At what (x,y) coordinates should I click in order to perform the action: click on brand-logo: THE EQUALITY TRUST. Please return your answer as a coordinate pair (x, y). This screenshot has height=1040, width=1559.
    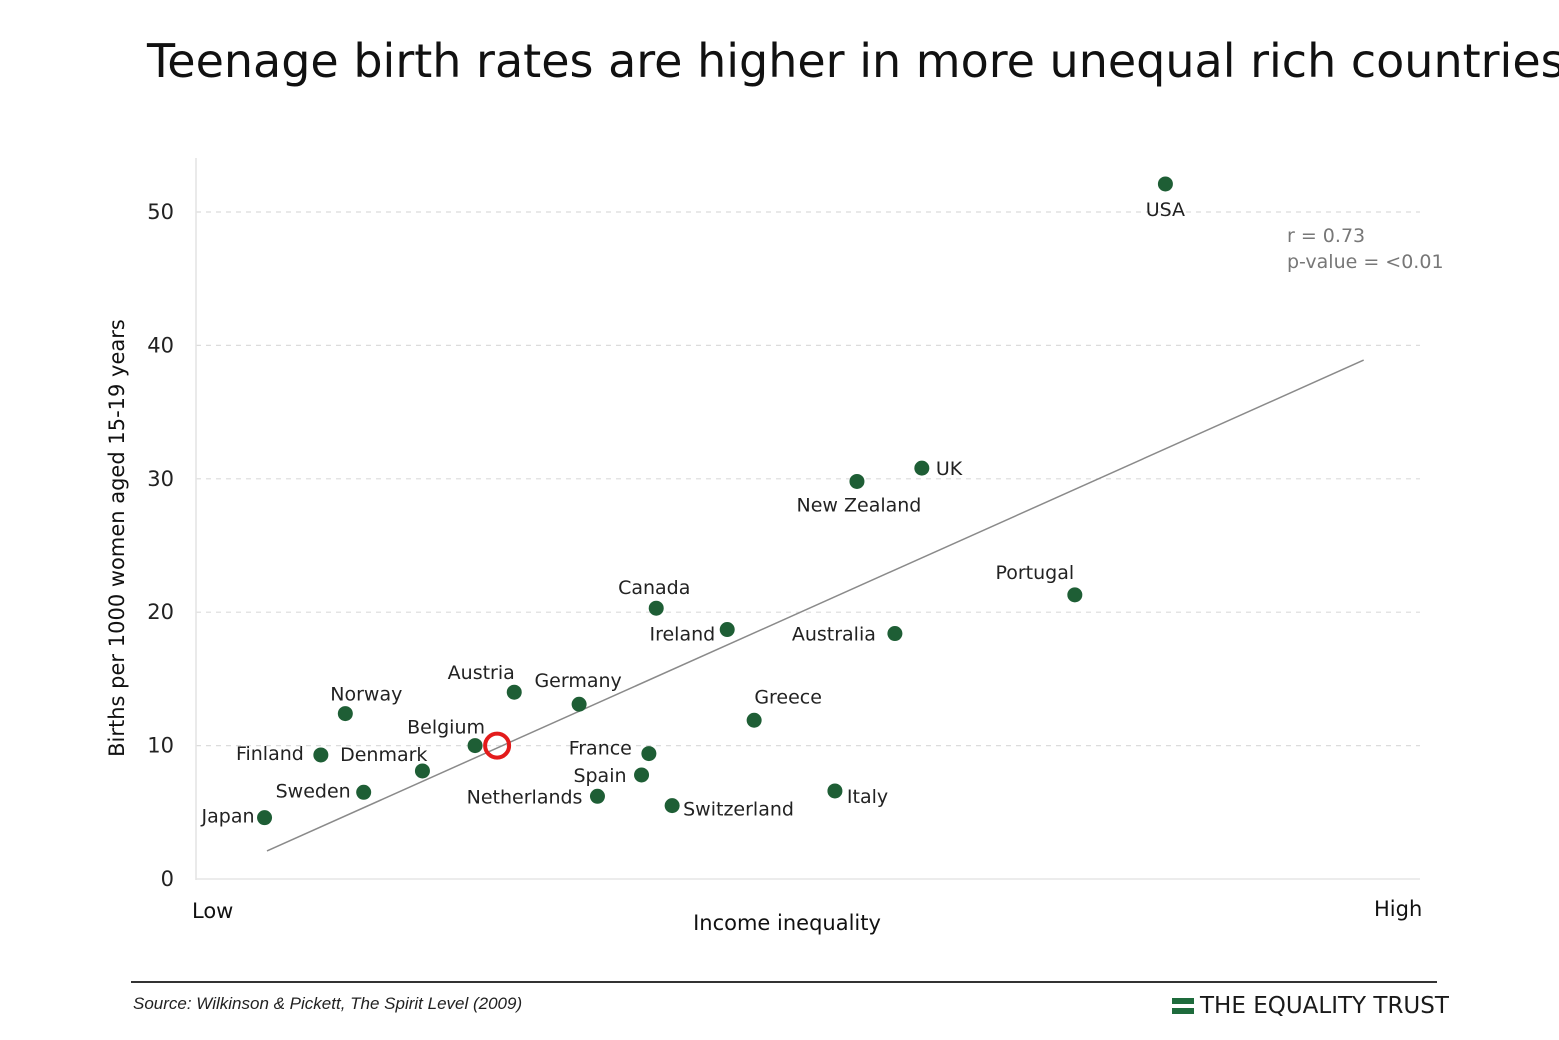
    Looking at the image, I should click on (1310, 1006).